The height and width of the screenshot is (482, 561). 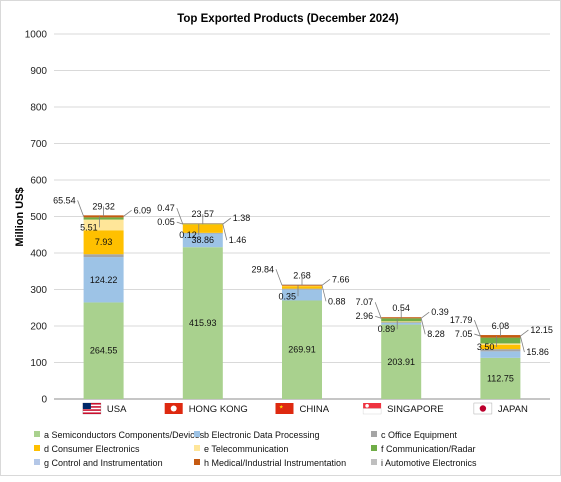 I want to click on us-flag, so click(x=92, y=408).